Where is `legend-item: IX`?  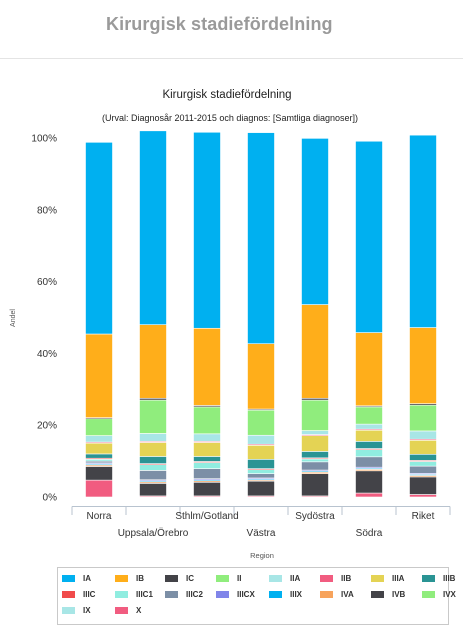 legend-item: IX is located at coordinates (76, 610).